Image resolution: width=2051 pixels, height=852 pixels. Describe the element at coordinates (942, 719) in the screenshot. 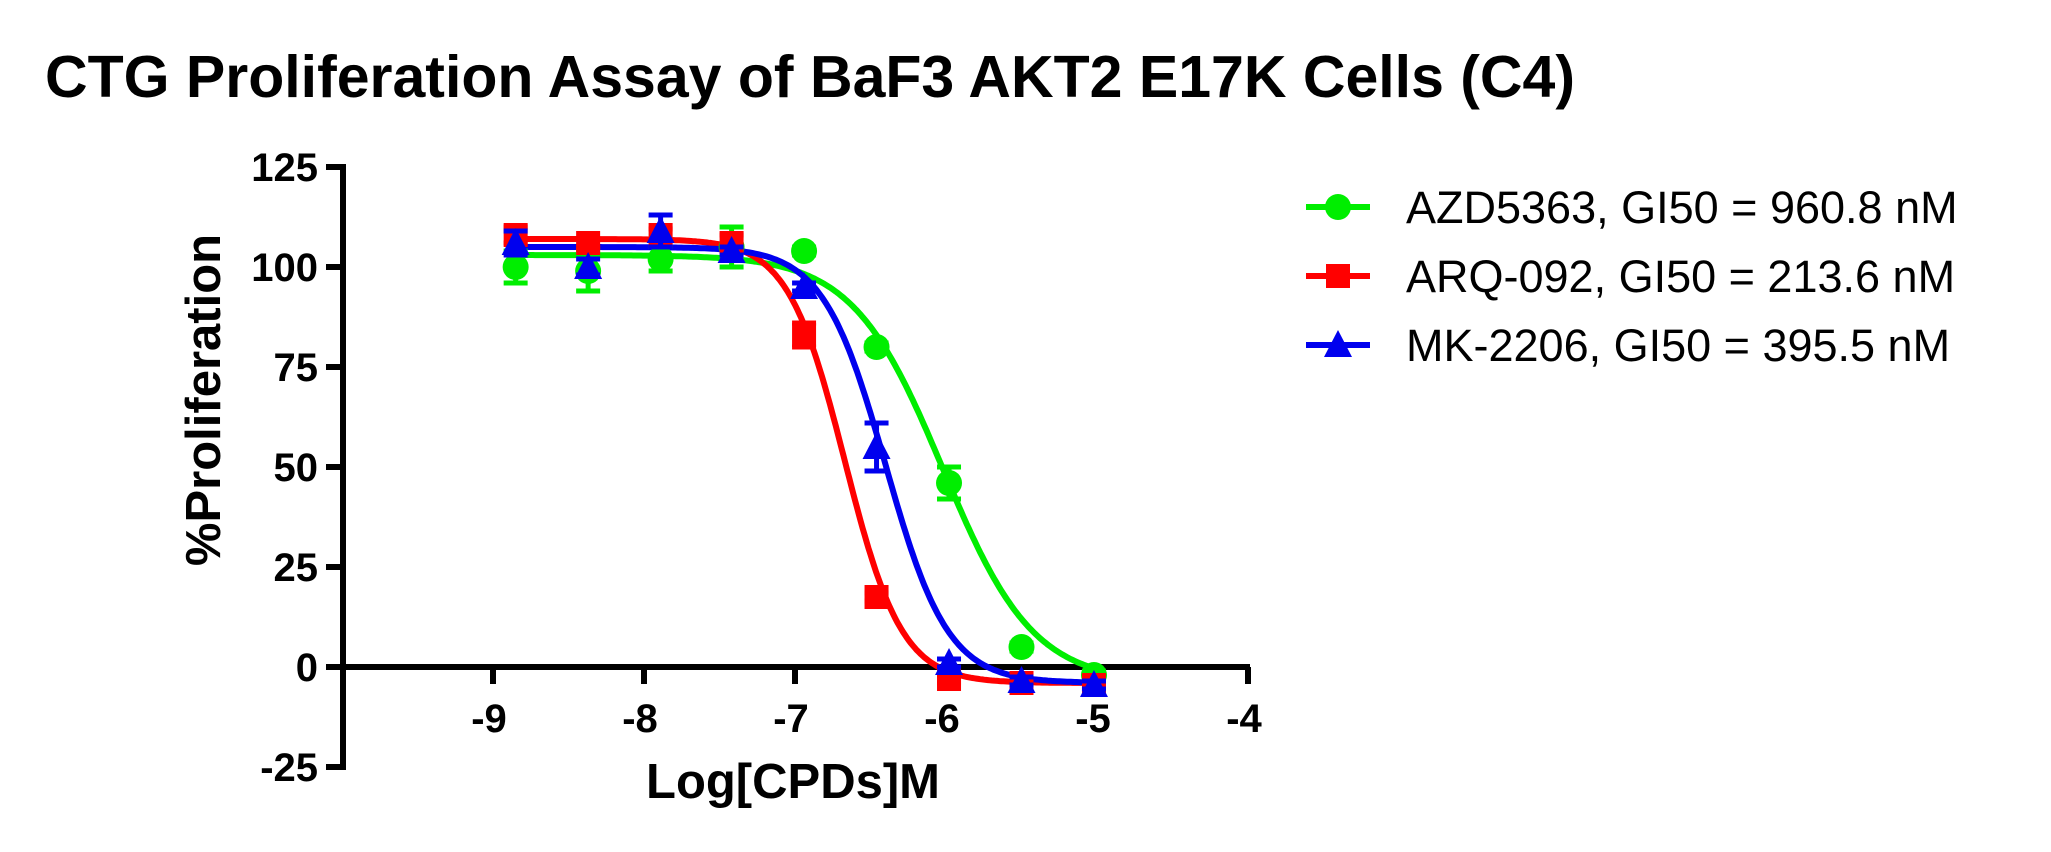

I see `x-tick-label: -6` at that location.